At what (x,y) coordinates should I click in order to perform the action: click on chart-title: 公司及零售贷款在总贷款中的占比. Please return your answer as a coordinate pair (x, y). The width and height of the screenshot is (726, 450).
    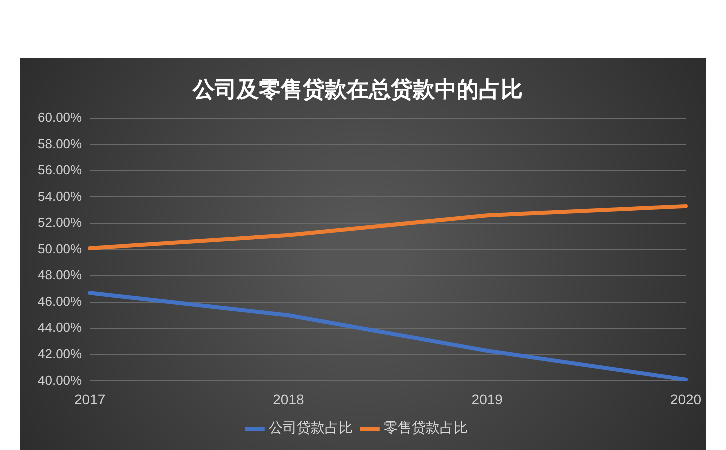
    Looking at the image, I should click on (357, 90).